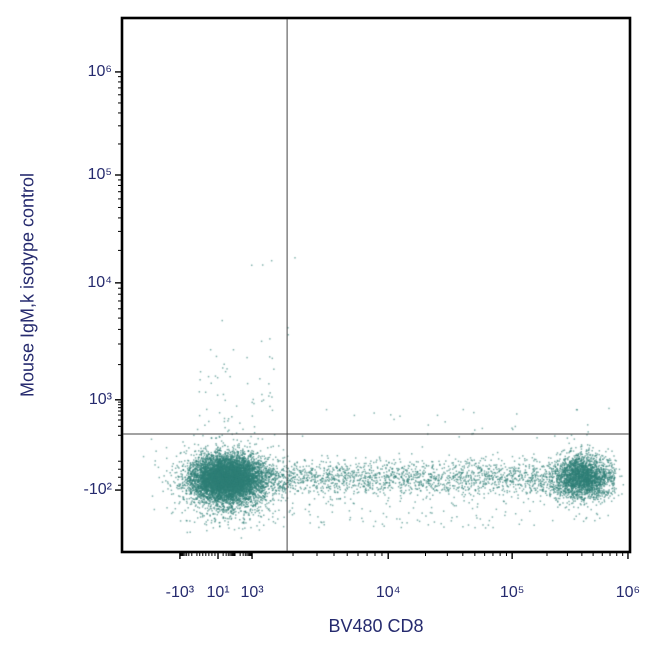 The image size is (650, 646). What do you see at coordinates (100, 399) in the screenshot?
I see `y-tick-label: 10³` at bounding box center [100, 399].